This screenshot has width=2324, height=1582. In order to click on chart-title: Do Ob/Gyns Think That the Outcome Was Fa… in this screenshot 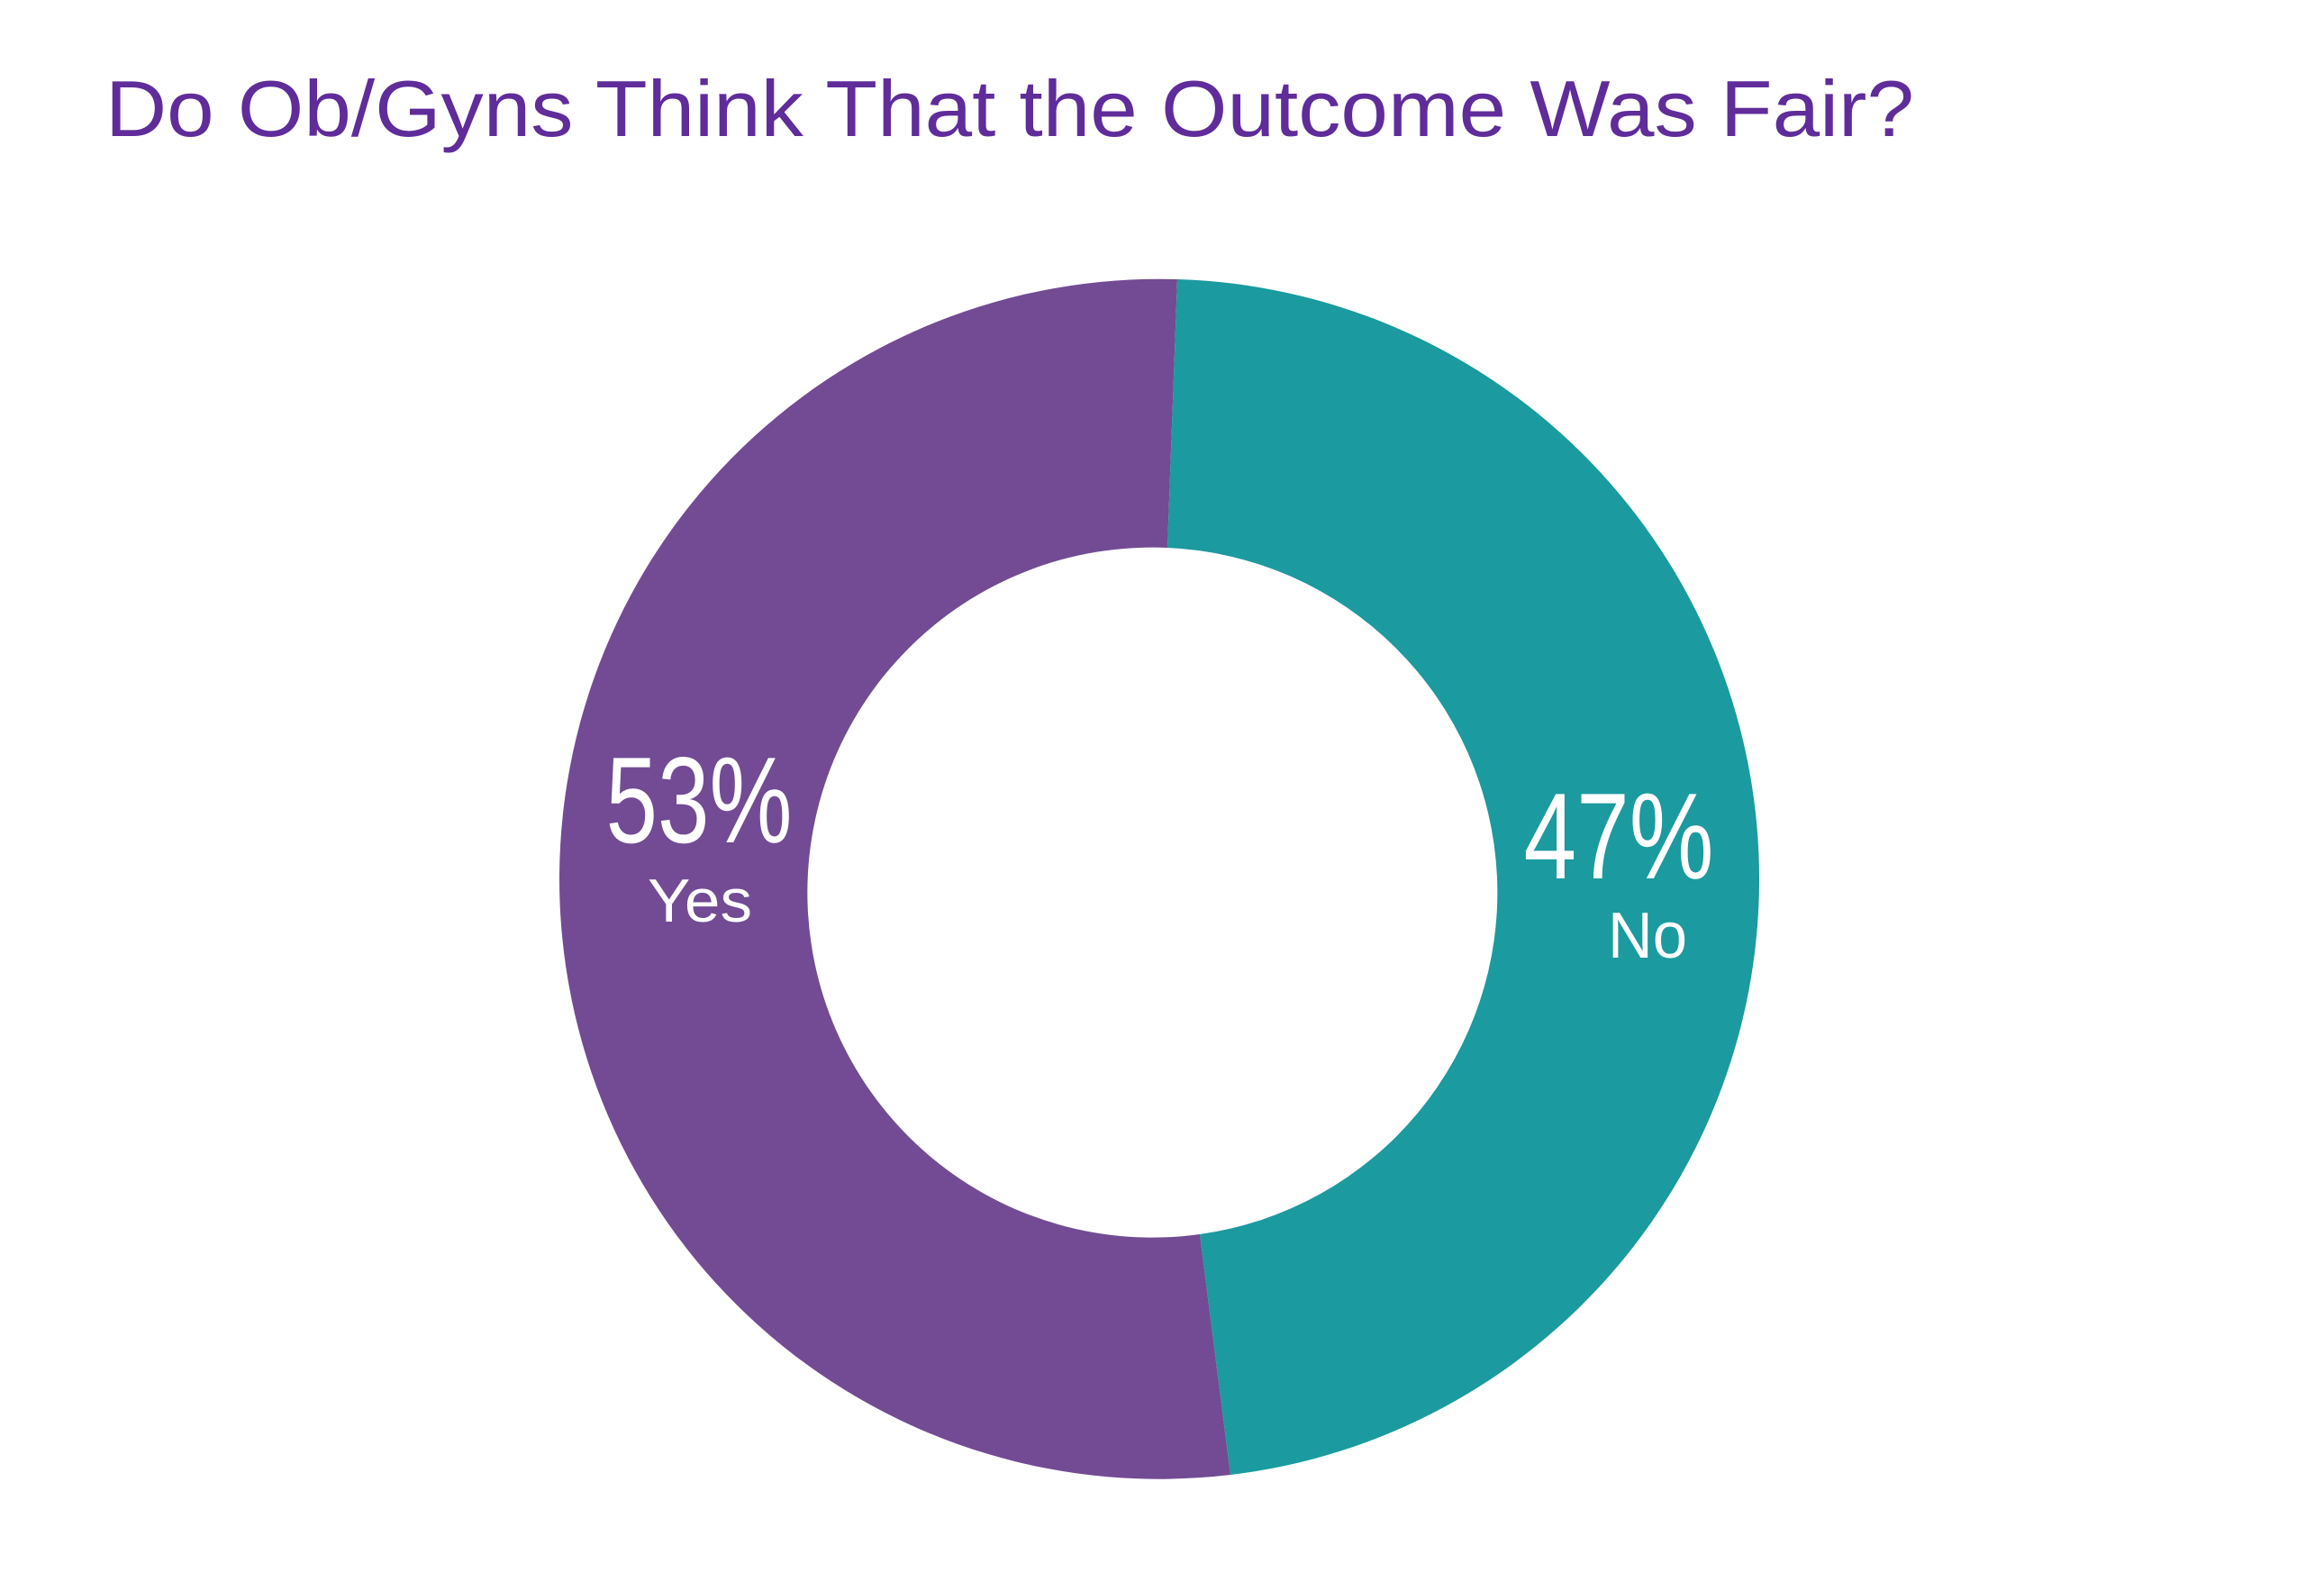, I will do `click(1010, 108)`.